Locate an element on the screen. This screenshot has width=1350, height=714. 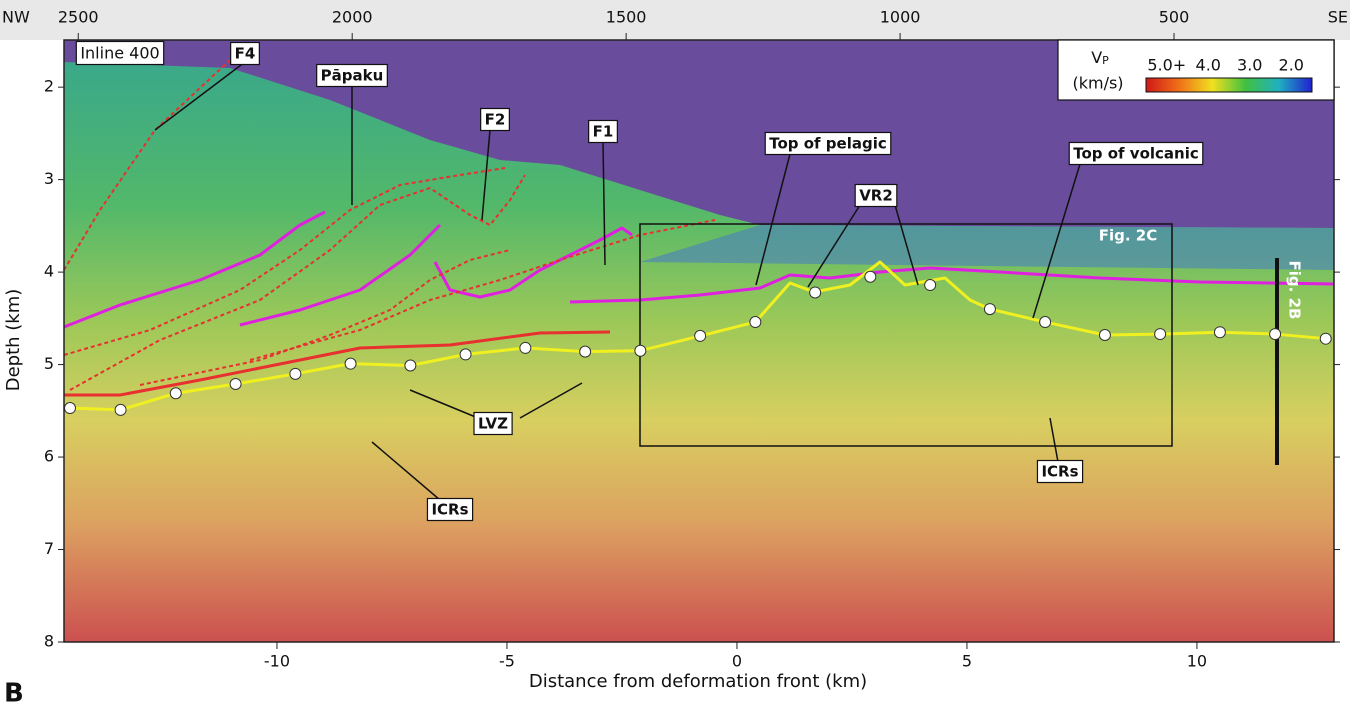
x-tick-label: -5 is located at coordinates (507, 661).